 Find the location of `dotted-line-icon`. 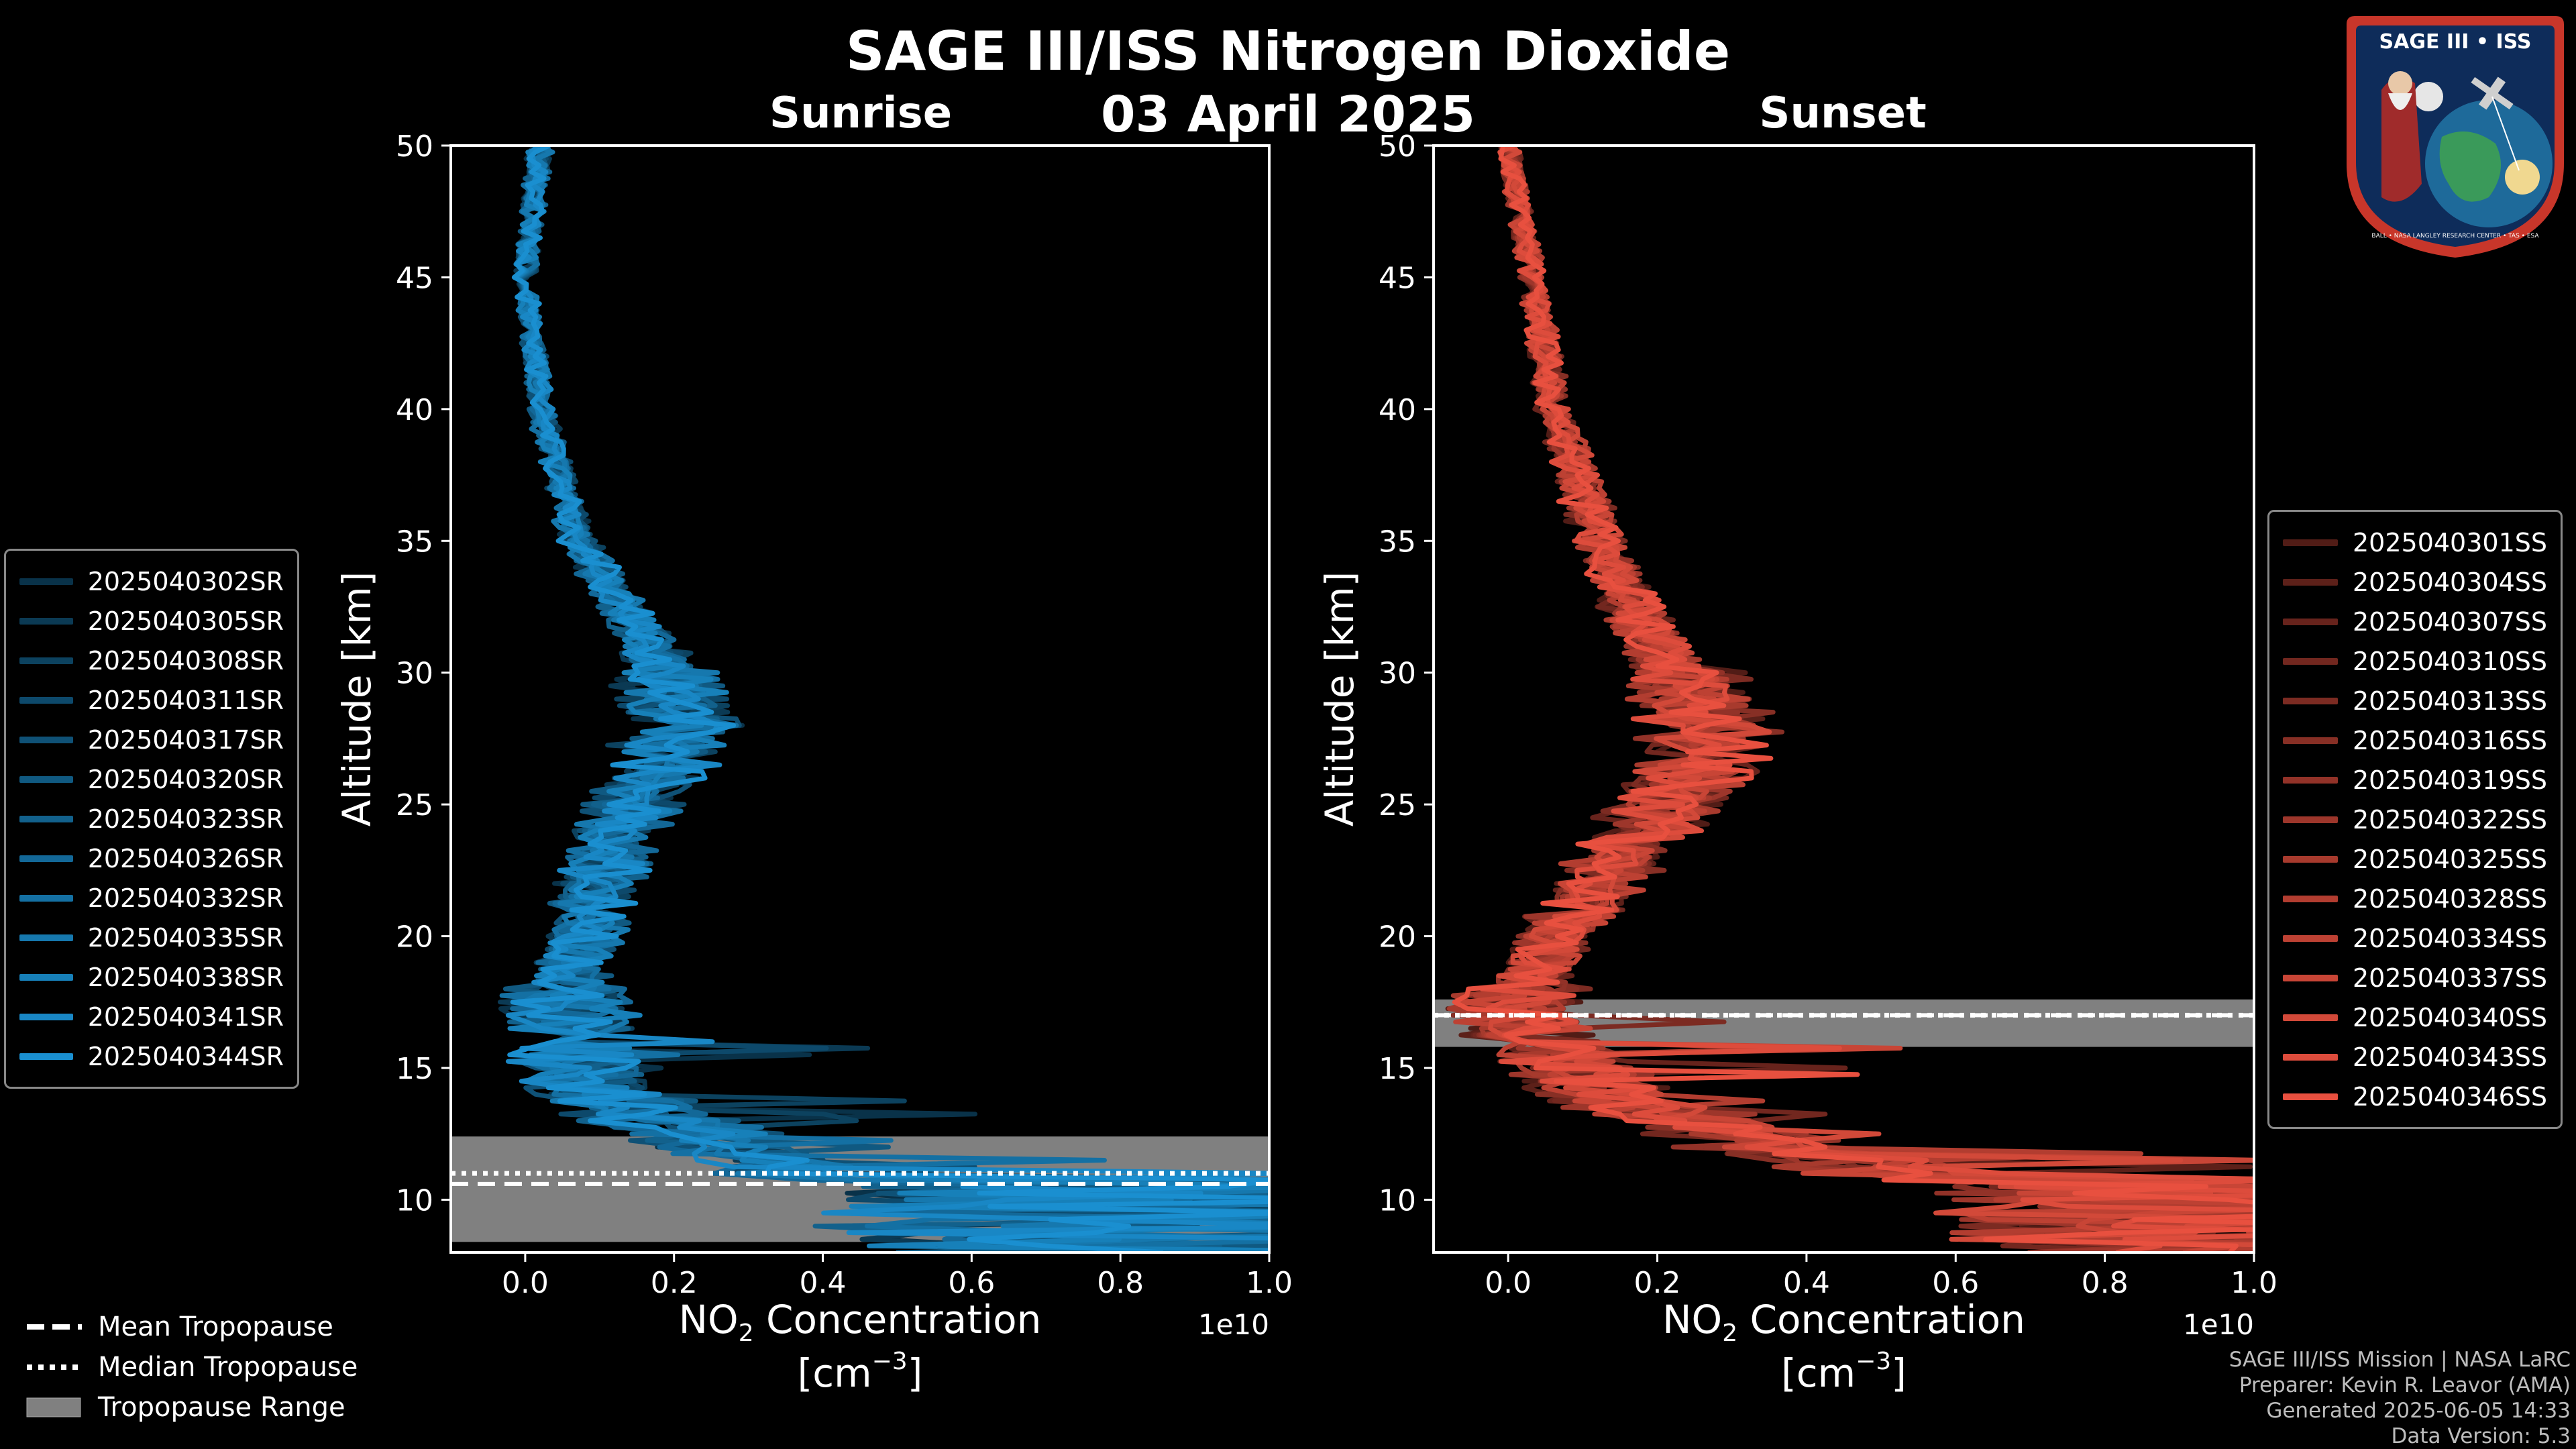

dotted-line-icon is located at coordinates (54, 1367).